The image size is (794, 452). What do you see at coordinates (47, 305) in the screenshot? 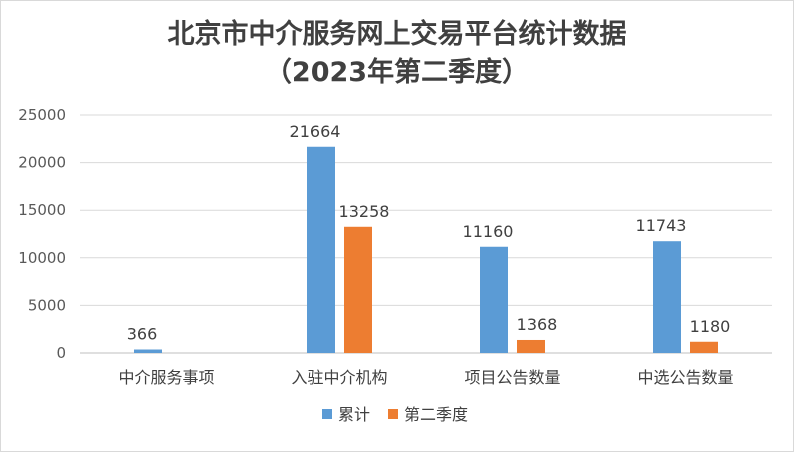
I see `y-tick-label: 5000` at bounding box center [47, 305].